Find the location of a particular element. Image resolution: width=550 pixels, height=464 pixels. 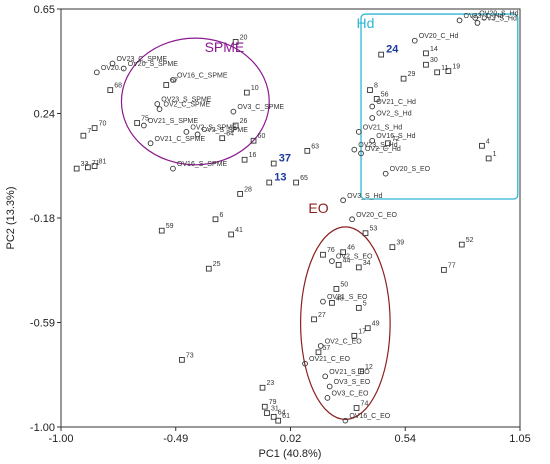

data-point-label: 31 is located at coordinates (275, 409).